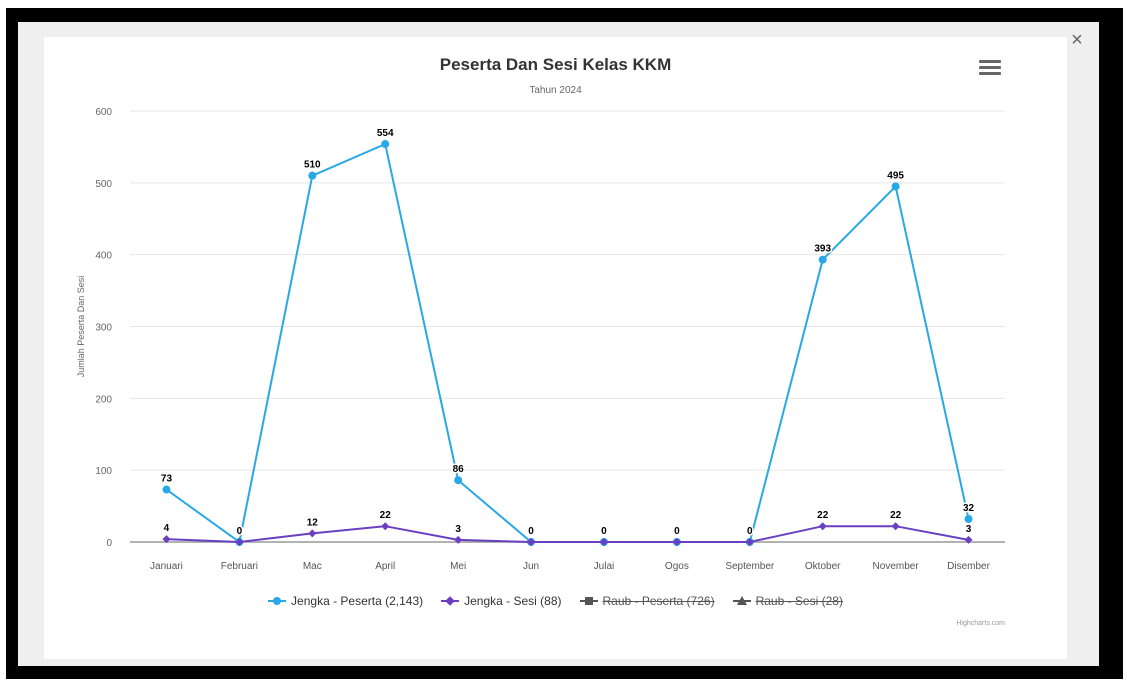 This screenshot has height=683, width=1127. I want to click on x-tick-label: Julai, so click(604, 566).